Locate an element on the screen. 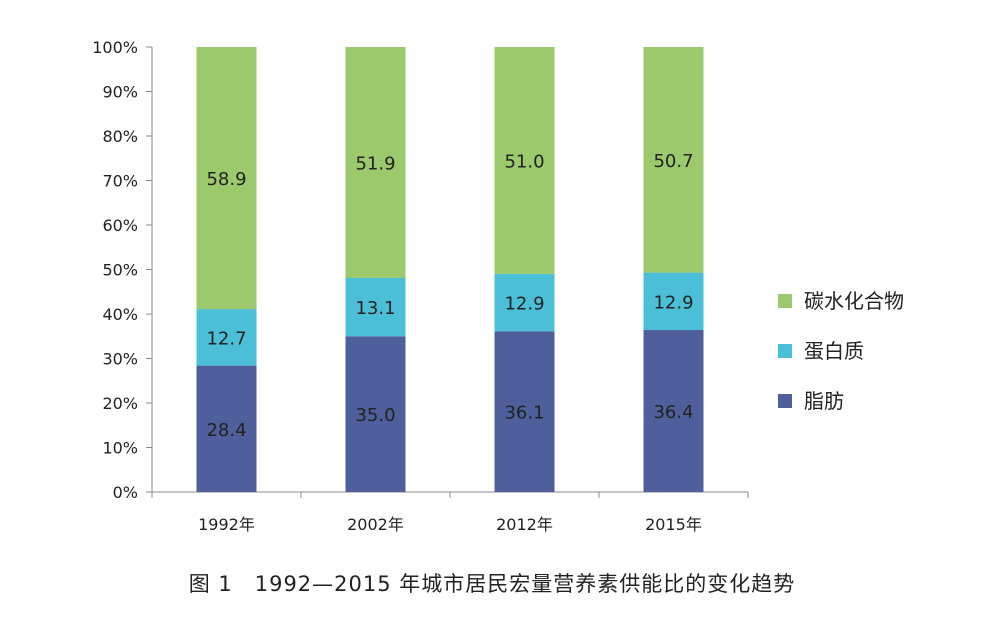 This screenshot has height=632, width=984. figure-caption: 图 1 1992—2015 年城市居民宏量营养素供能比的变化趋势 is located at coordinates (492, 584).